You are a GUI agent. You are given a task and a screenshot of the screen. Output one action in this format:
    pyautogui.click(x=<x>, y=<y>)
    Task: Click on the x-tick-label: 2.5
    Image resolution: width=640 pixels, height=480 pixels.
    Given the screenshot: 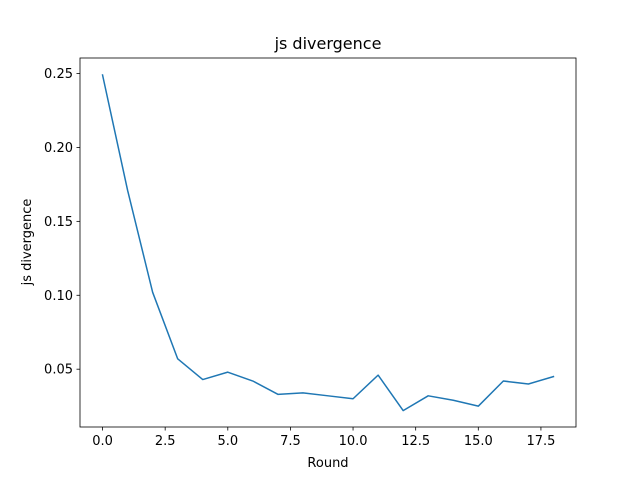 What is the action you would take?
    pyautogui.click(x=165, y=441)
    